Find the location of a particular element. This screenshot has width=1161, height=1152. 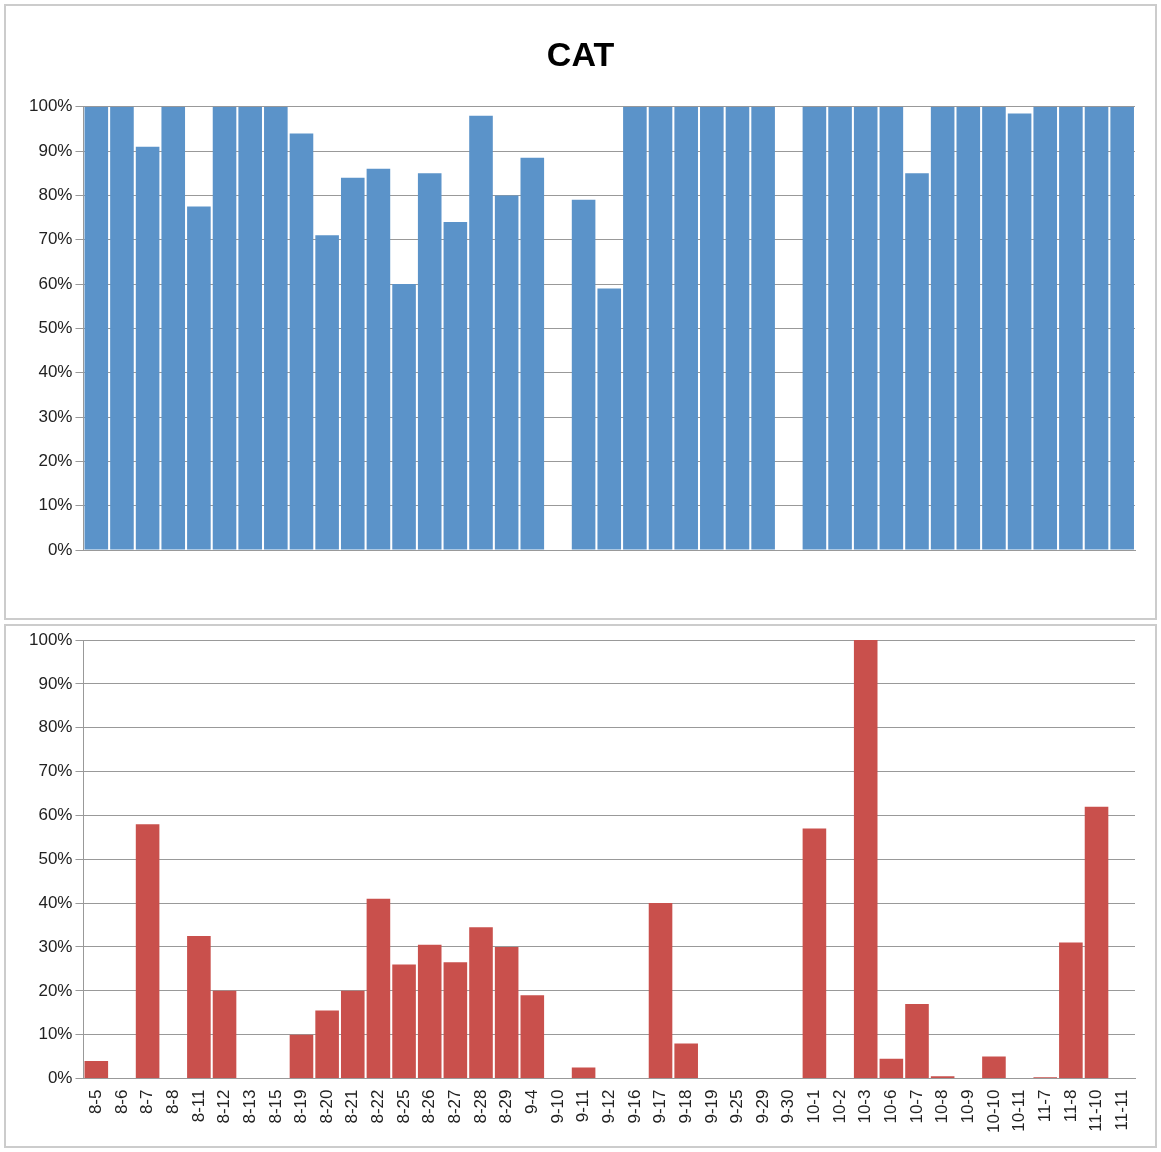

x-tick-label: 8-13 is located at coordinates (249, 1106).